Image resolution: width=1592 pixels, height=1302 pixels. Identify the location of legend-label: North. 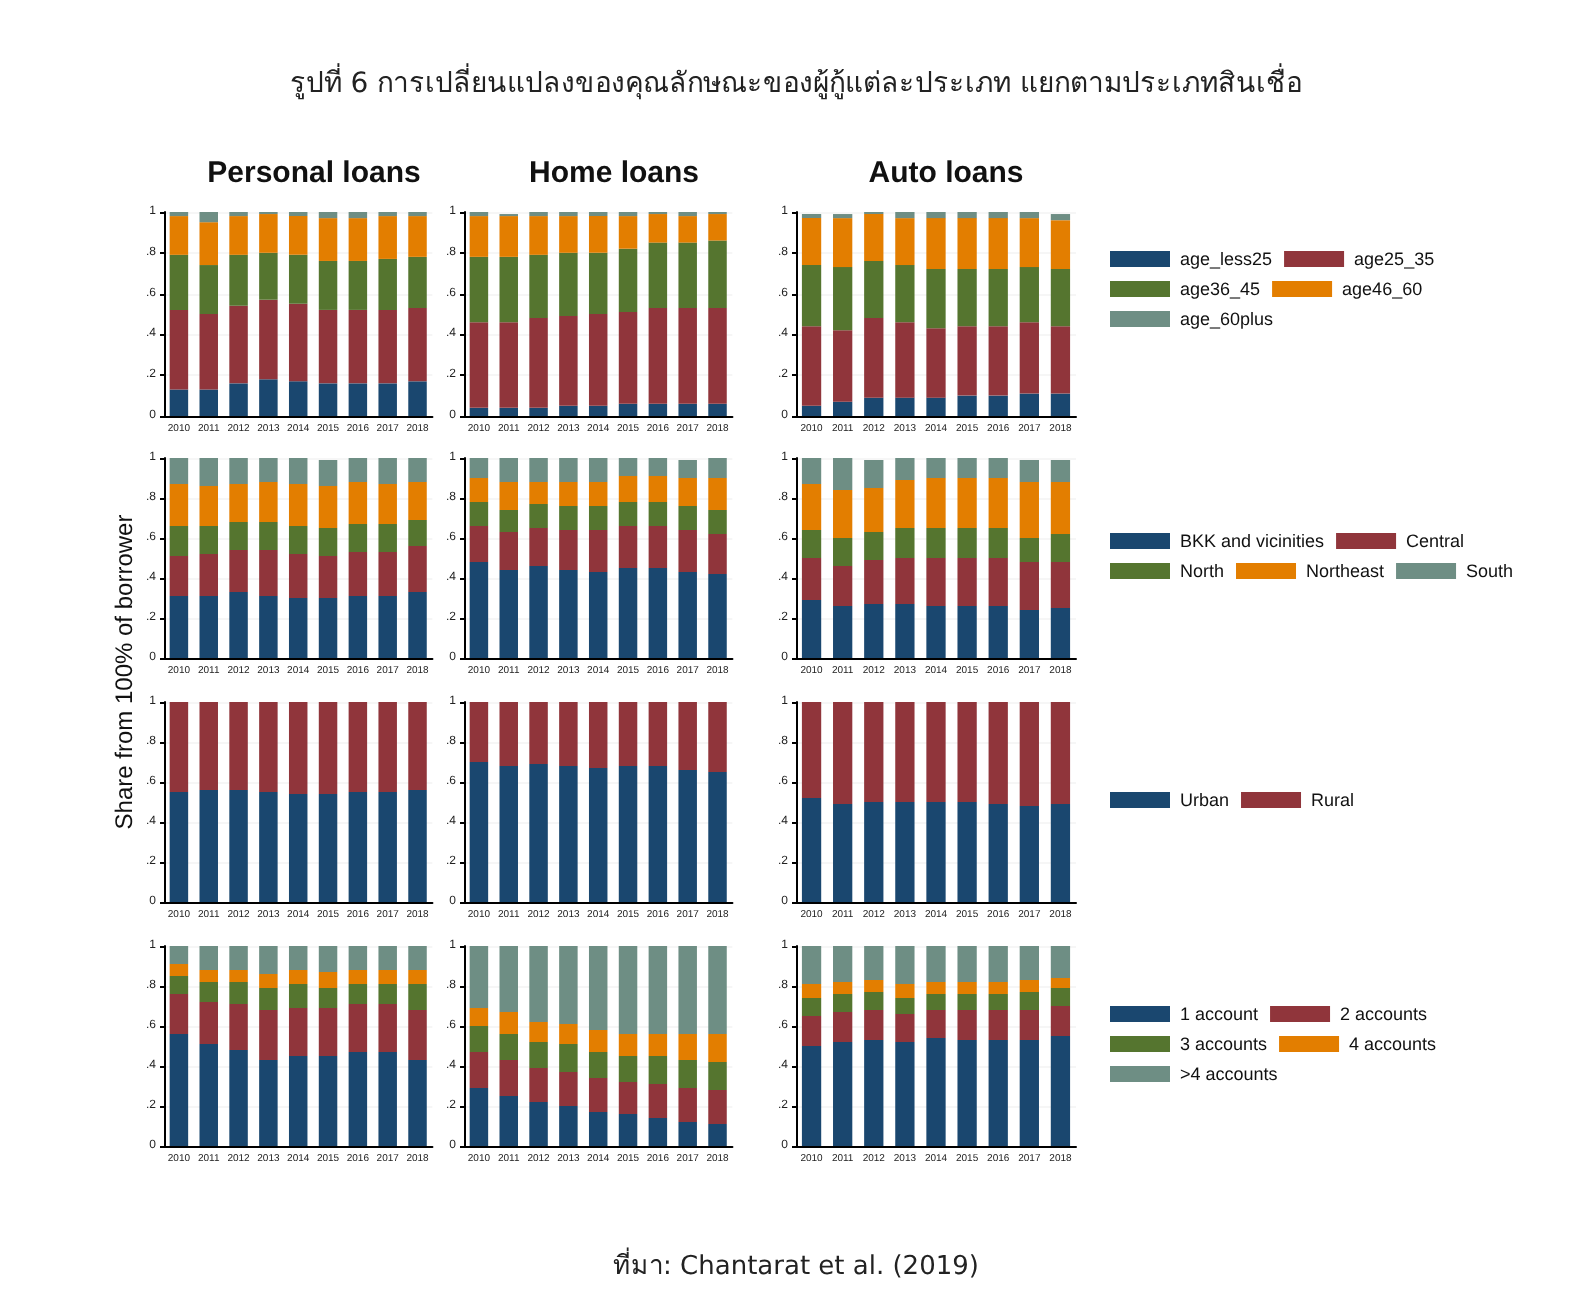
(1202, 571).